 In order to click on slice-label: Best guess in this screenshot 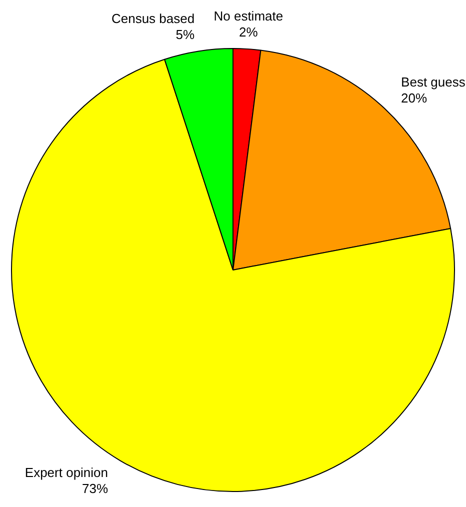, I will do `click(433, 82)`.